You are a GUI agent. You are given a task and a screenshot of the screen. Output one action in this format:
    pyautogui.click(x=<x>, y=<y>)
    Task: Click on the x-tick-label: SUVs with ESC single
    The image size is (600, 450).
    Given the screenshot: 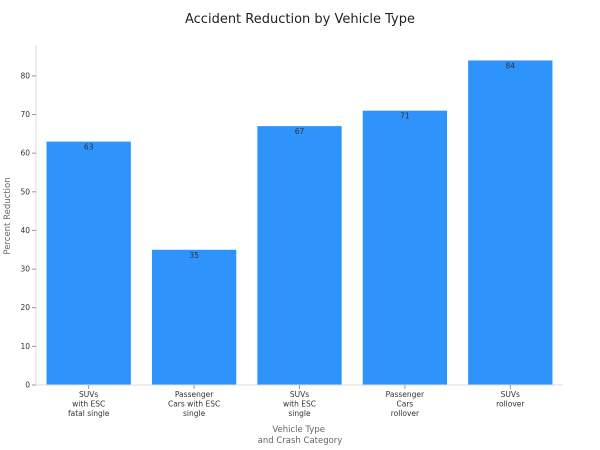 What is the action you would take?
    pyautogui.click(x=299, y=404)
    